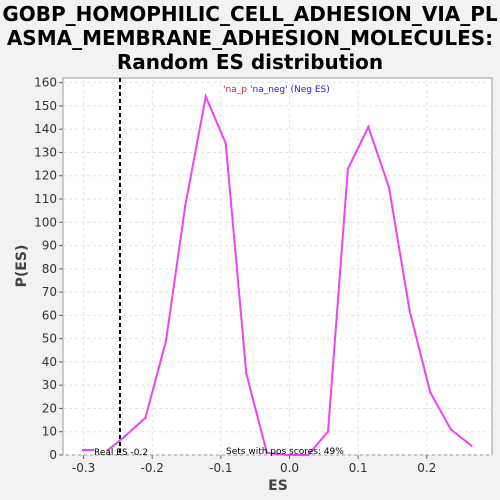  I want to click on x-tick-label: -0.3, so click(83, 468).